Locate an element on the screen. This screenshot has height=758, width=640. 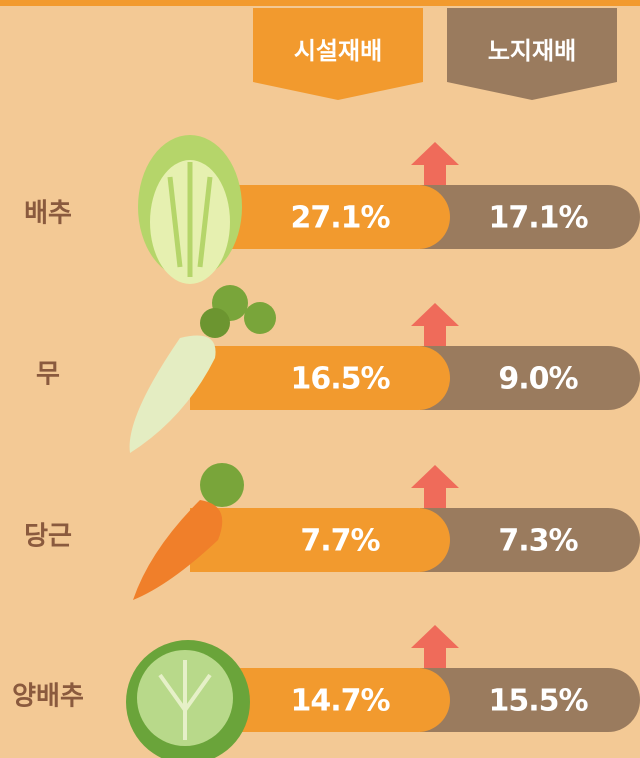
row-label: 배추 is located at coordinates (48, 214).